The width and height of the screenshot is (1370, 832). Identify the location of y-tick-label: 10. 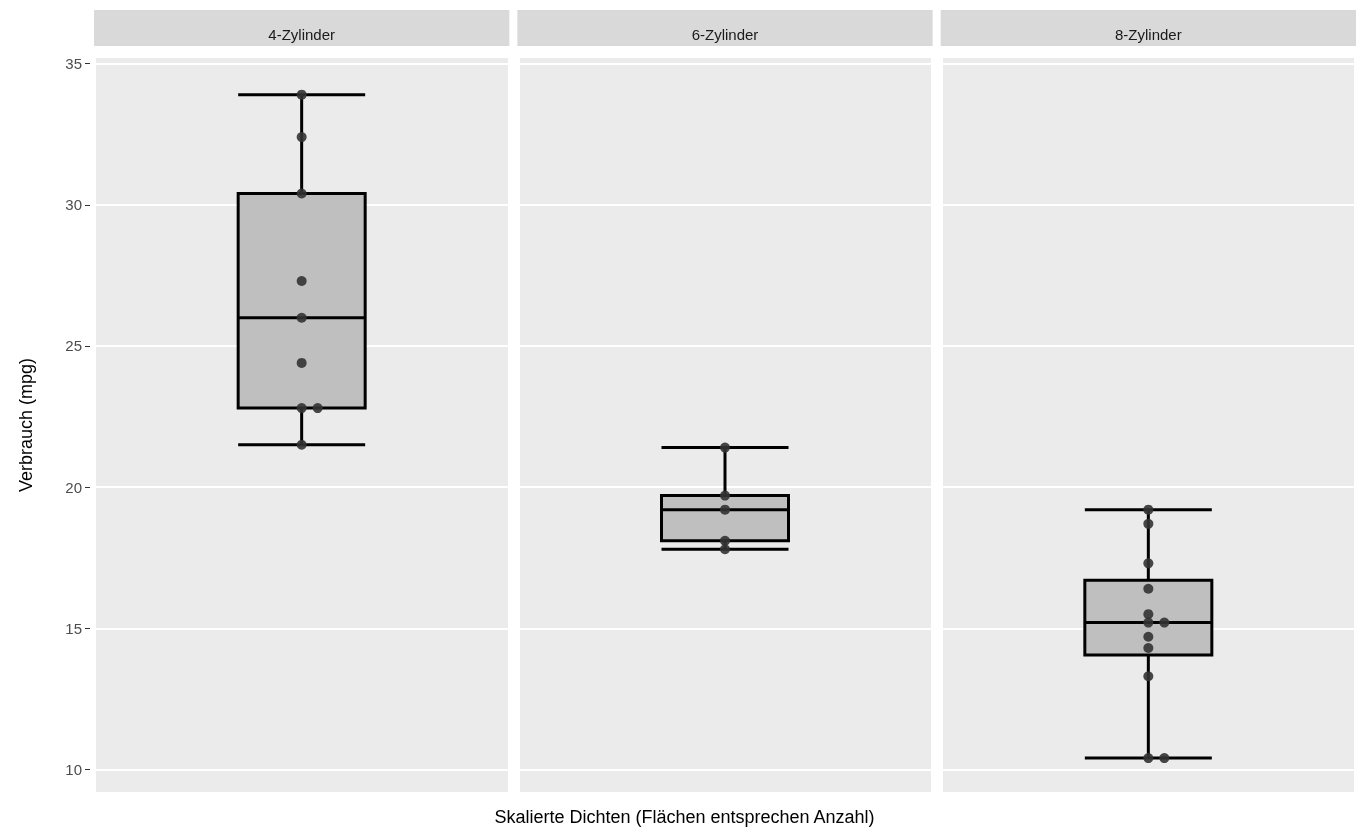
(73, 769).